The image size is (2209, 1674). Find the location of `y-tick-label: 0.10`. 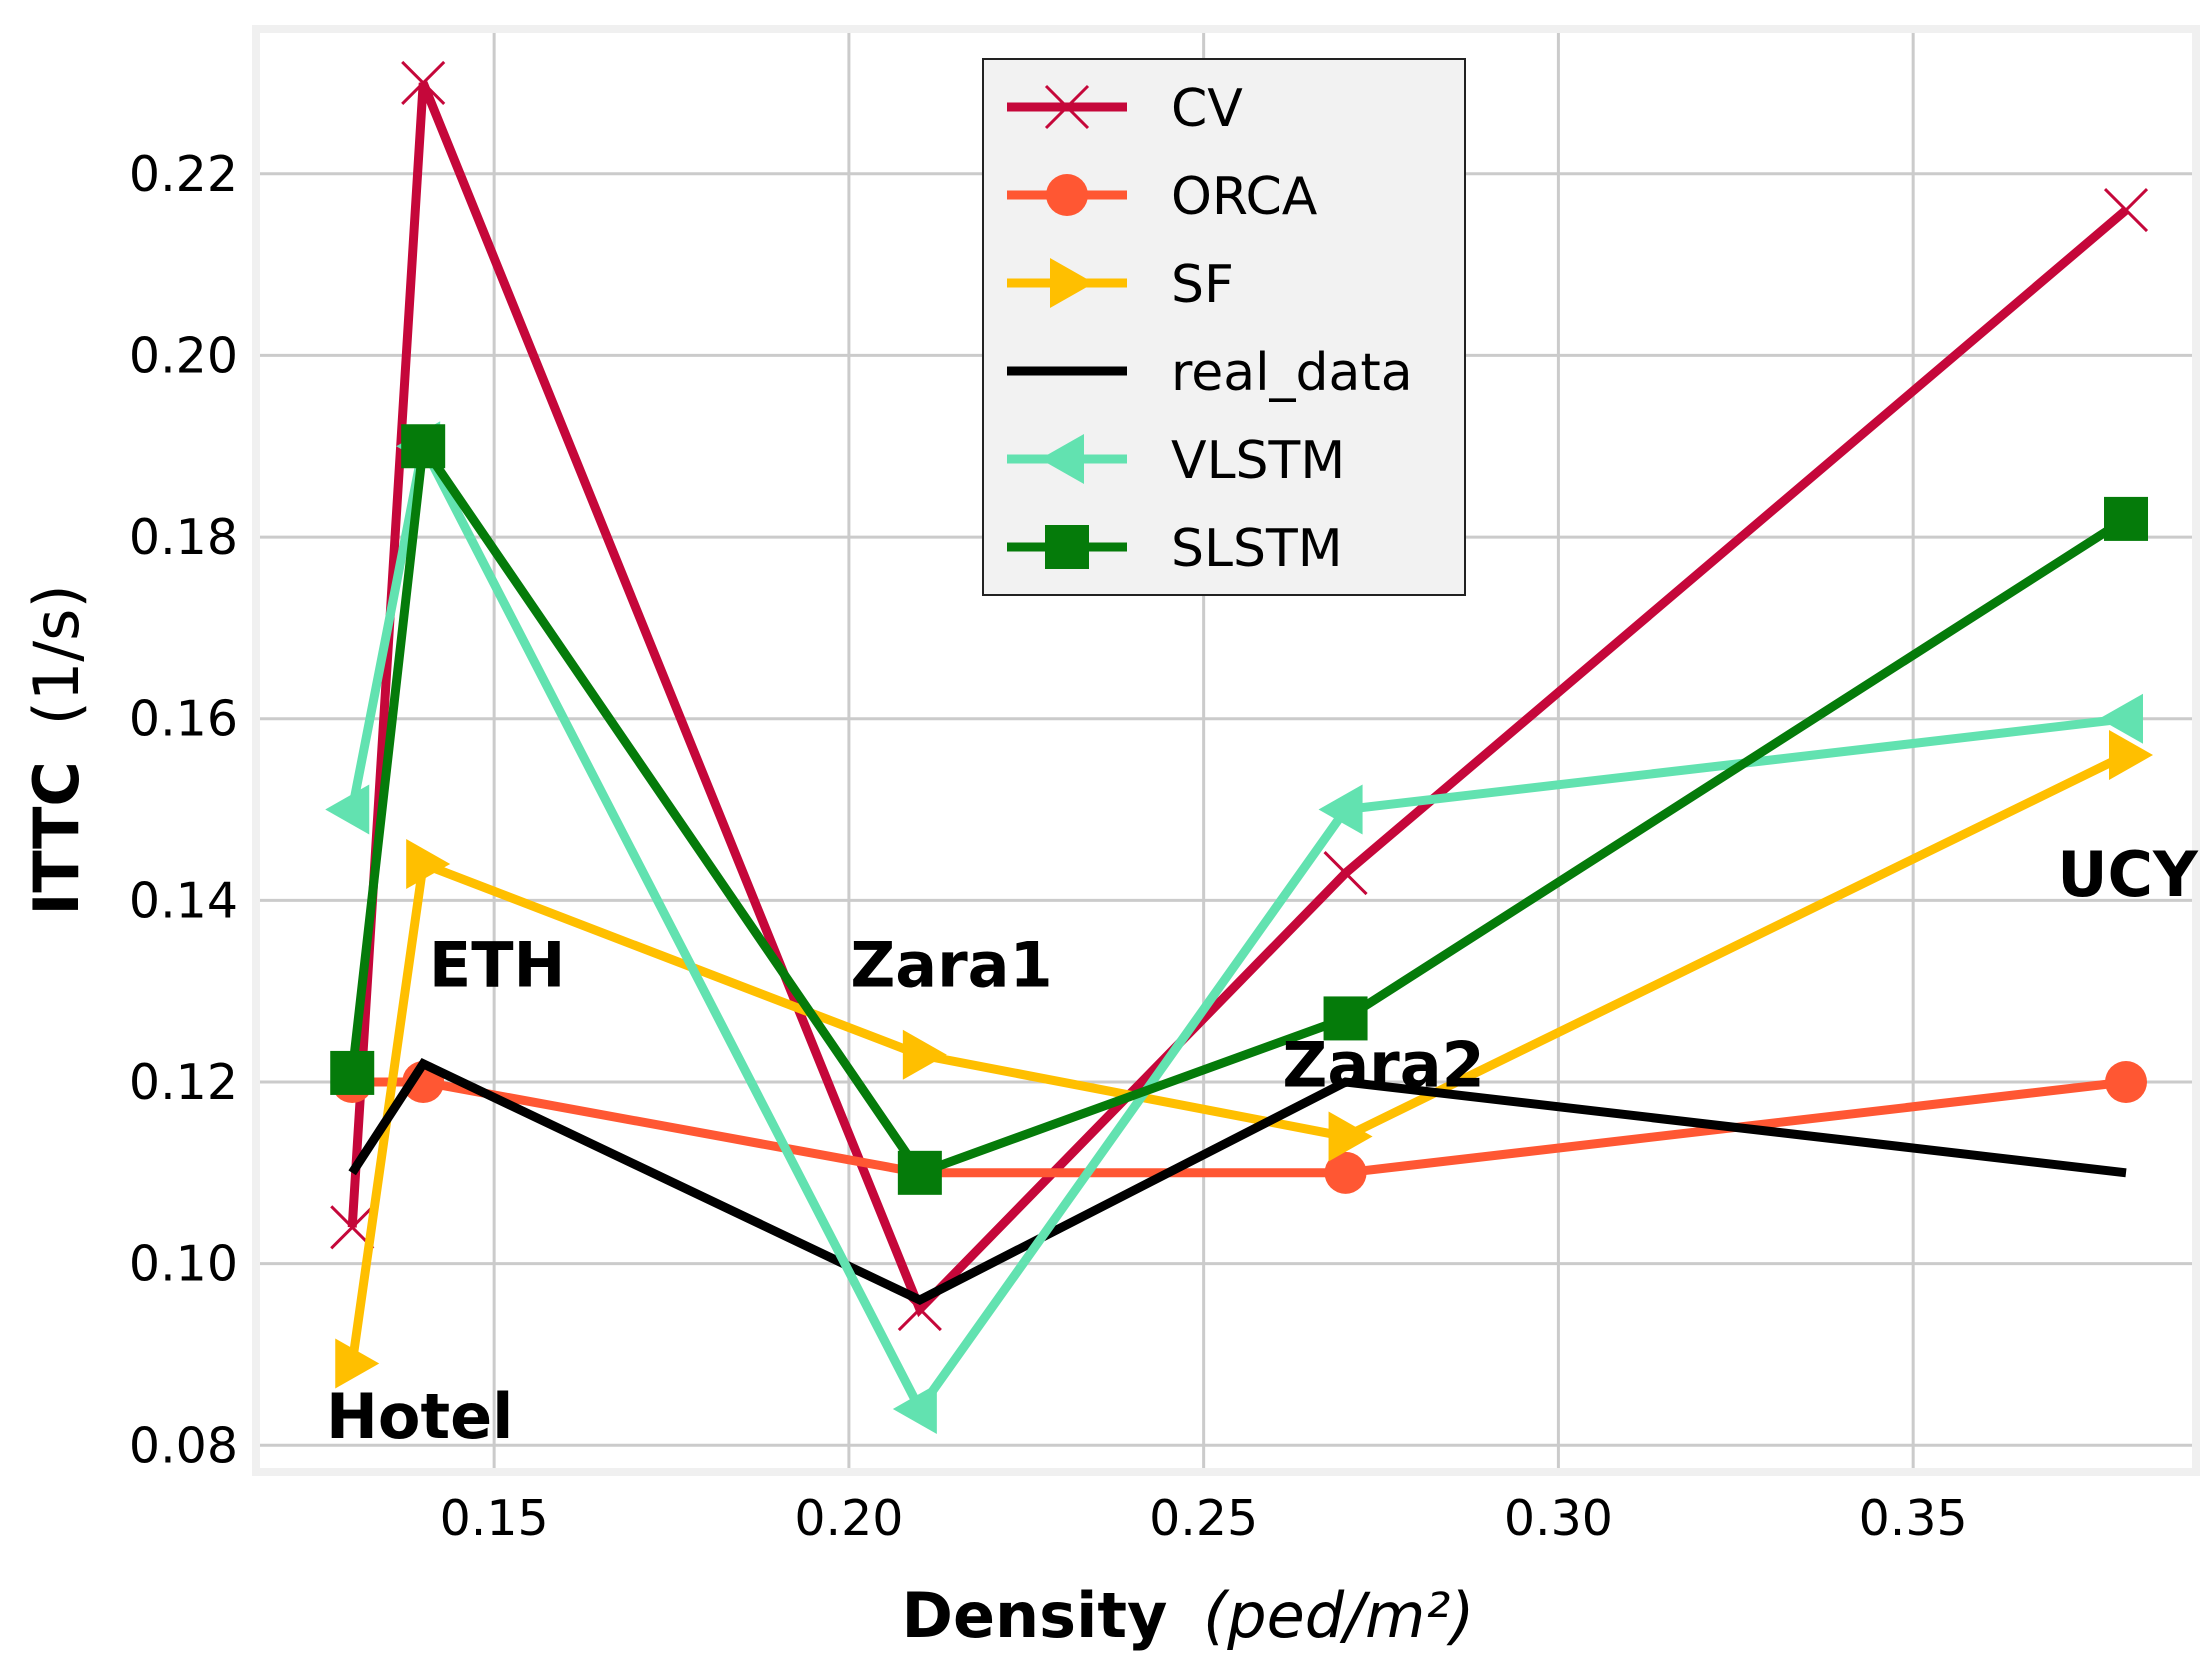

y-tick-label: 0.10 is located at coordinates (183, 1264).